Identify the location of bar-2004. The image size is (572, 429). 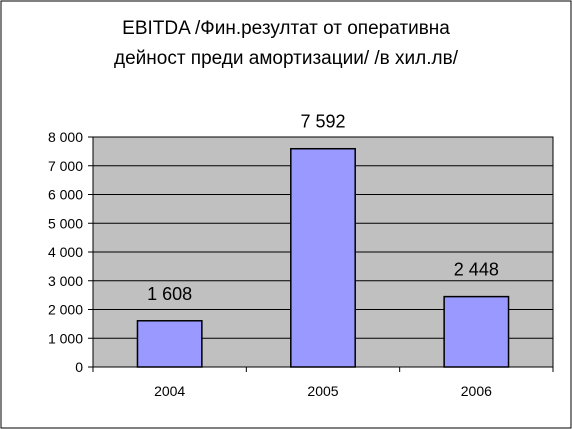
(169, 344).